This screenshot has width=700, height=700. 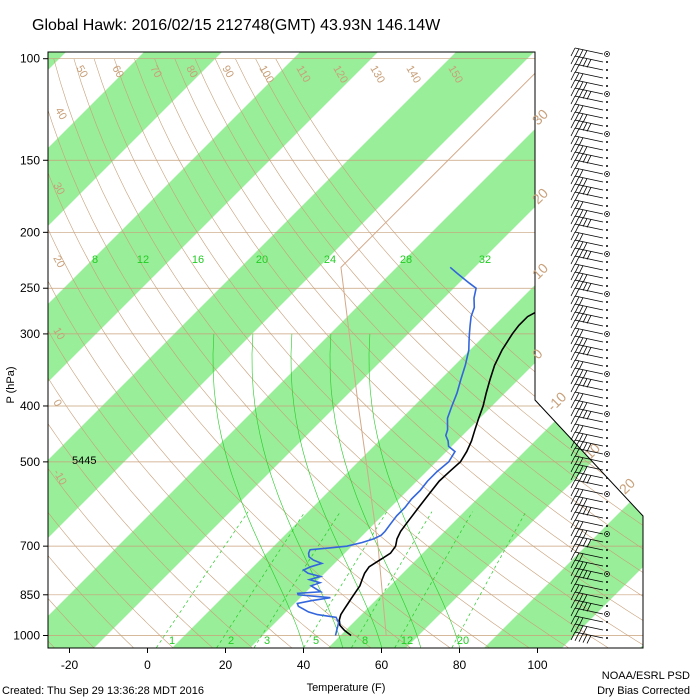 What do you see at coordinates (60, 114) in the screenshot?
I see `adiabat-label: 40` at bounding box center [60, 114].